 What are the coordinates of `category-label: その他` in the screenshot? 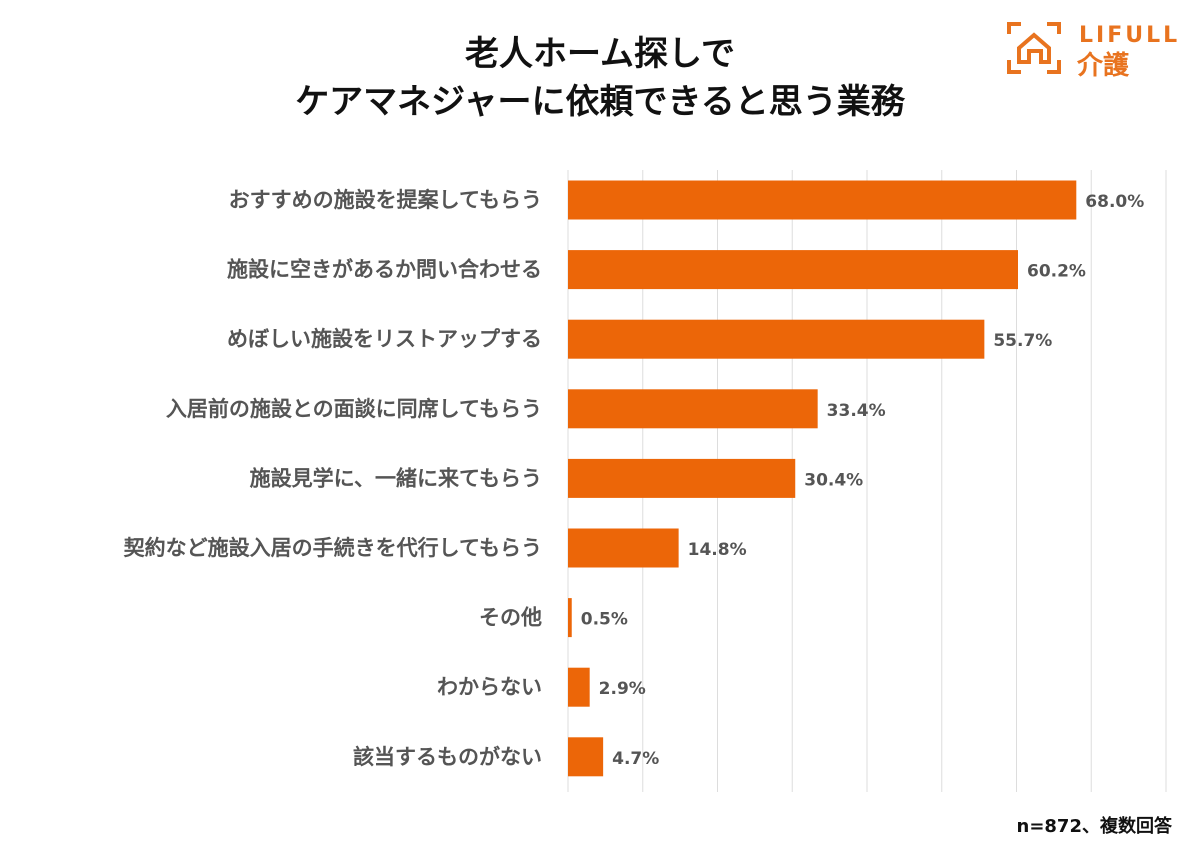 It's located at (510, 618).